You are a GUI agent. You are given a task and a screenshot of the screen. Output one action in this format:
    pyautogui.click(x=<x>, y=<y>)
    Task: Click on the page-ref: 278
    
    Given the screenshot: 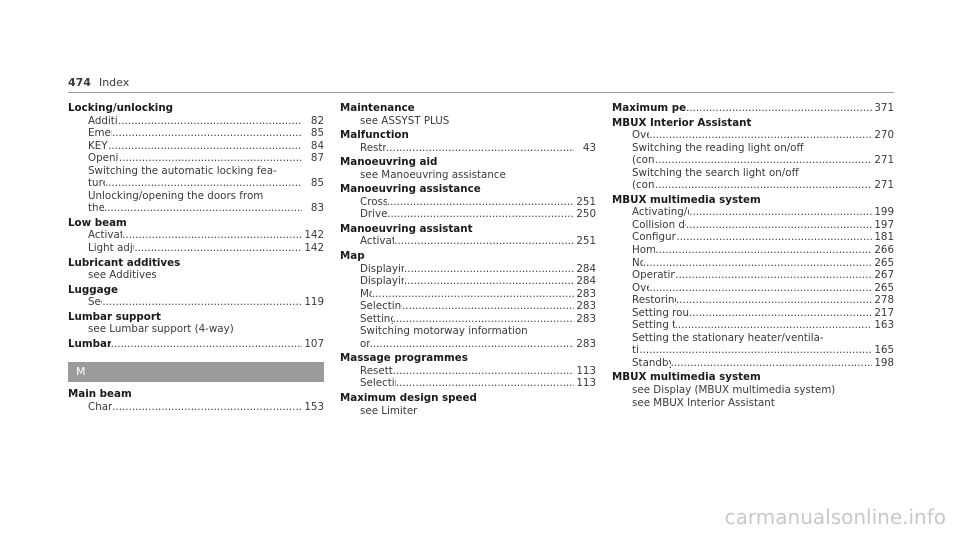 What is the action you would take?
    pyautogui.click(x=884, y=300)
    